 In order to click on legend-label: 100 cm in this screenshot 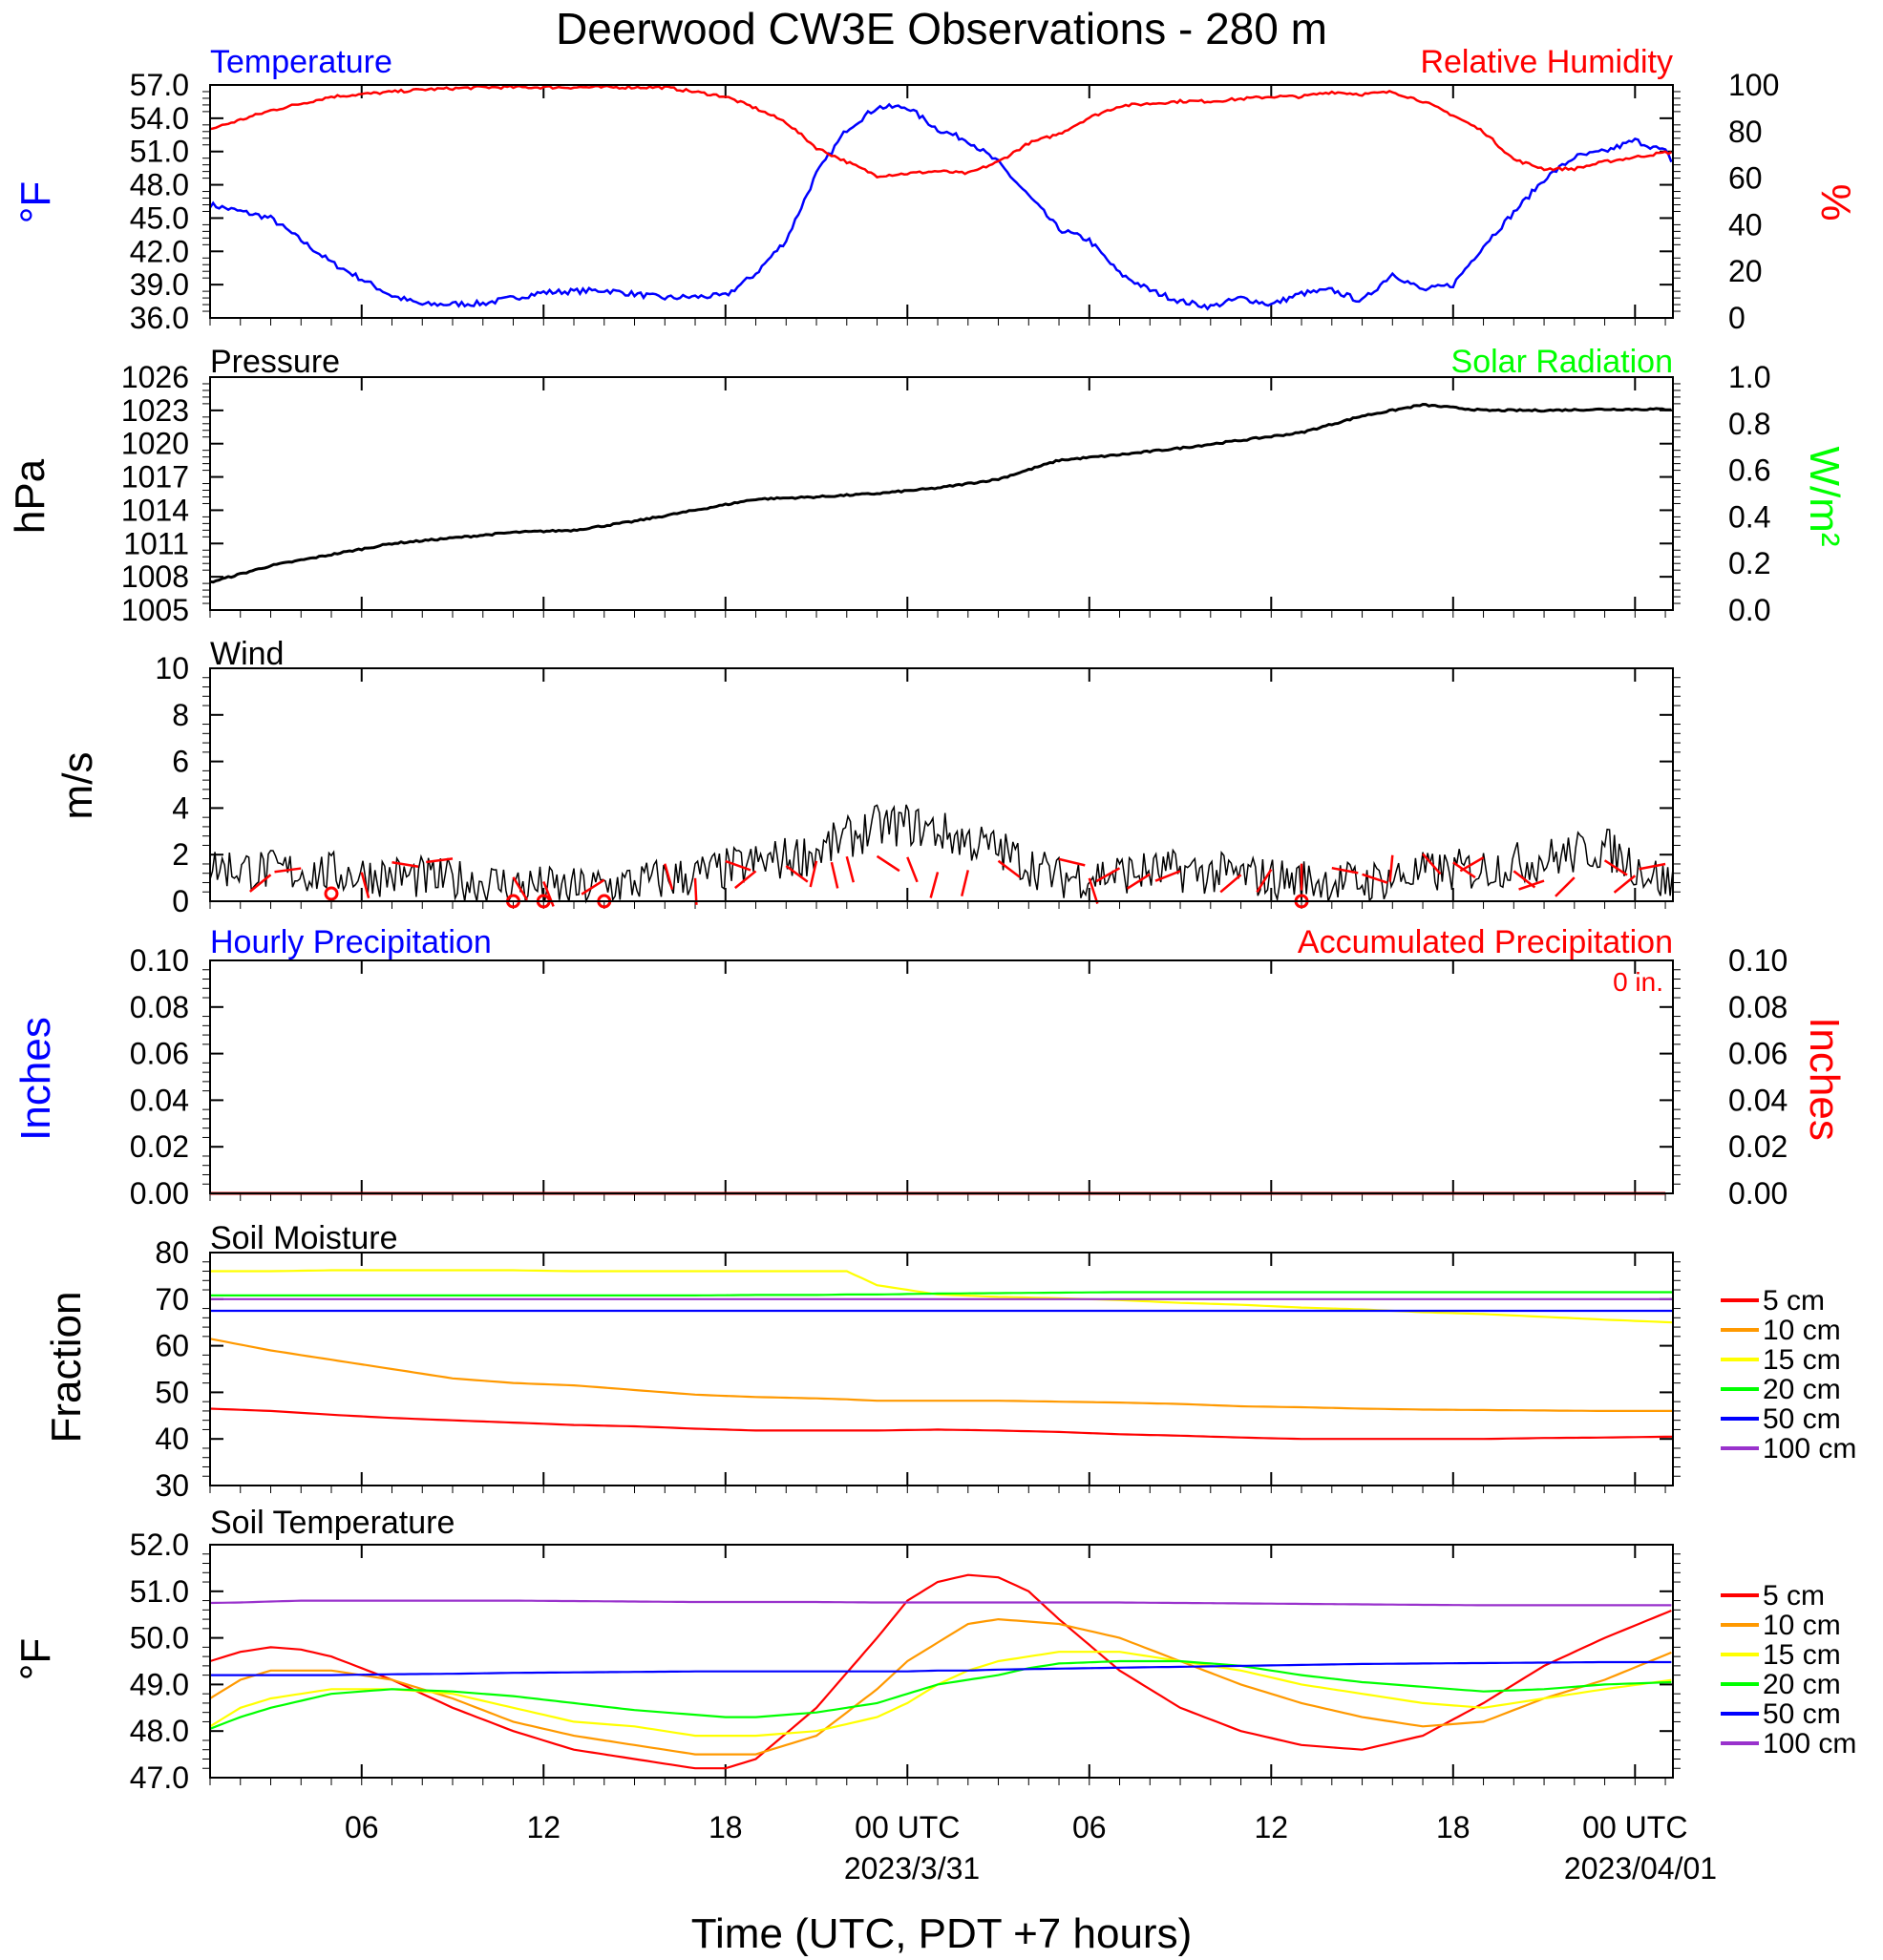, I will do `click(1809, 1449)`.